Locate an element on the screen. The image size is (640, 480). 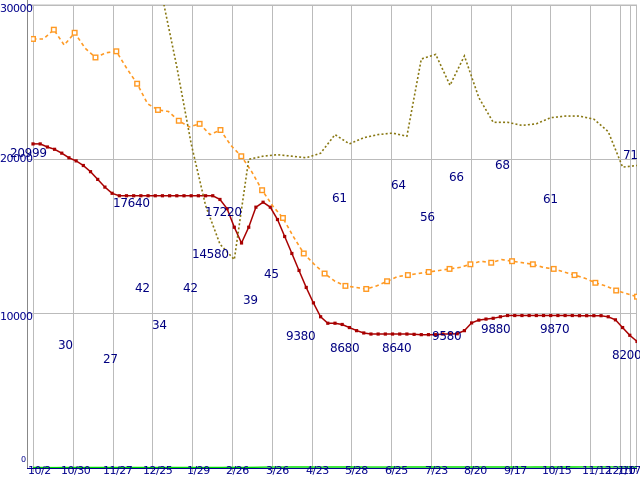
y-tick-20000: 20000 is located at coordinates (16, 158).